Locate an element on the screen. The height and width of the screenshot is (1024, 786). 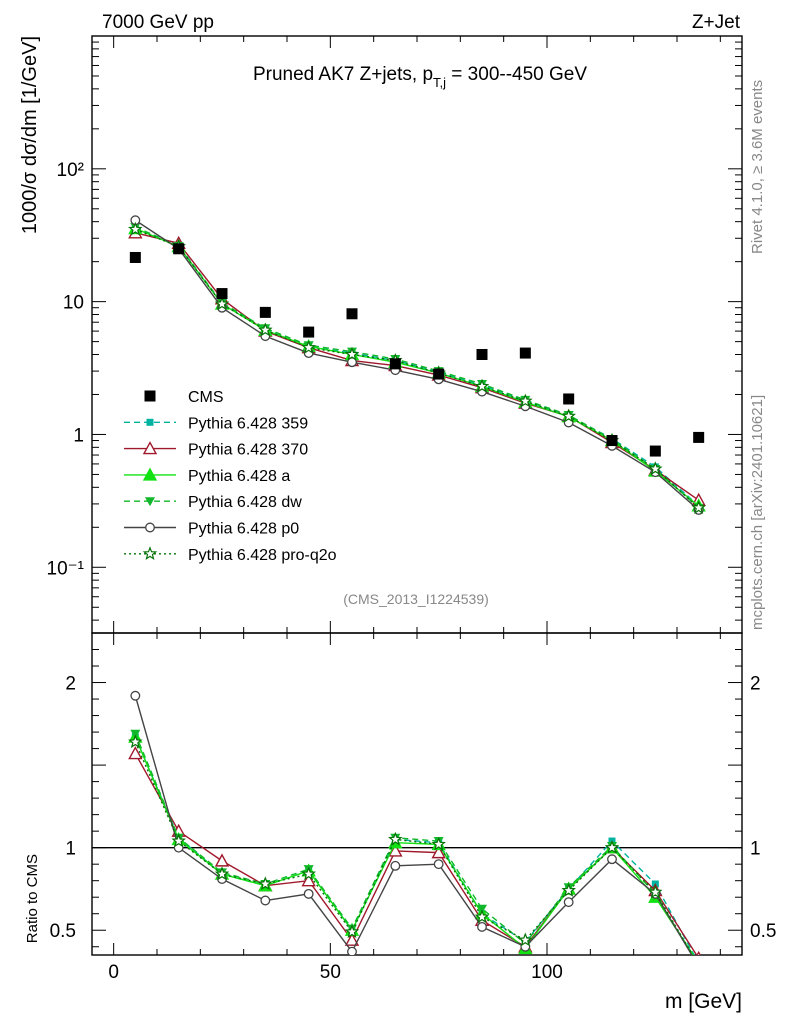
plot-title-main: Pruned AK7 Z+jets, p is located at coordinates (343, 74).